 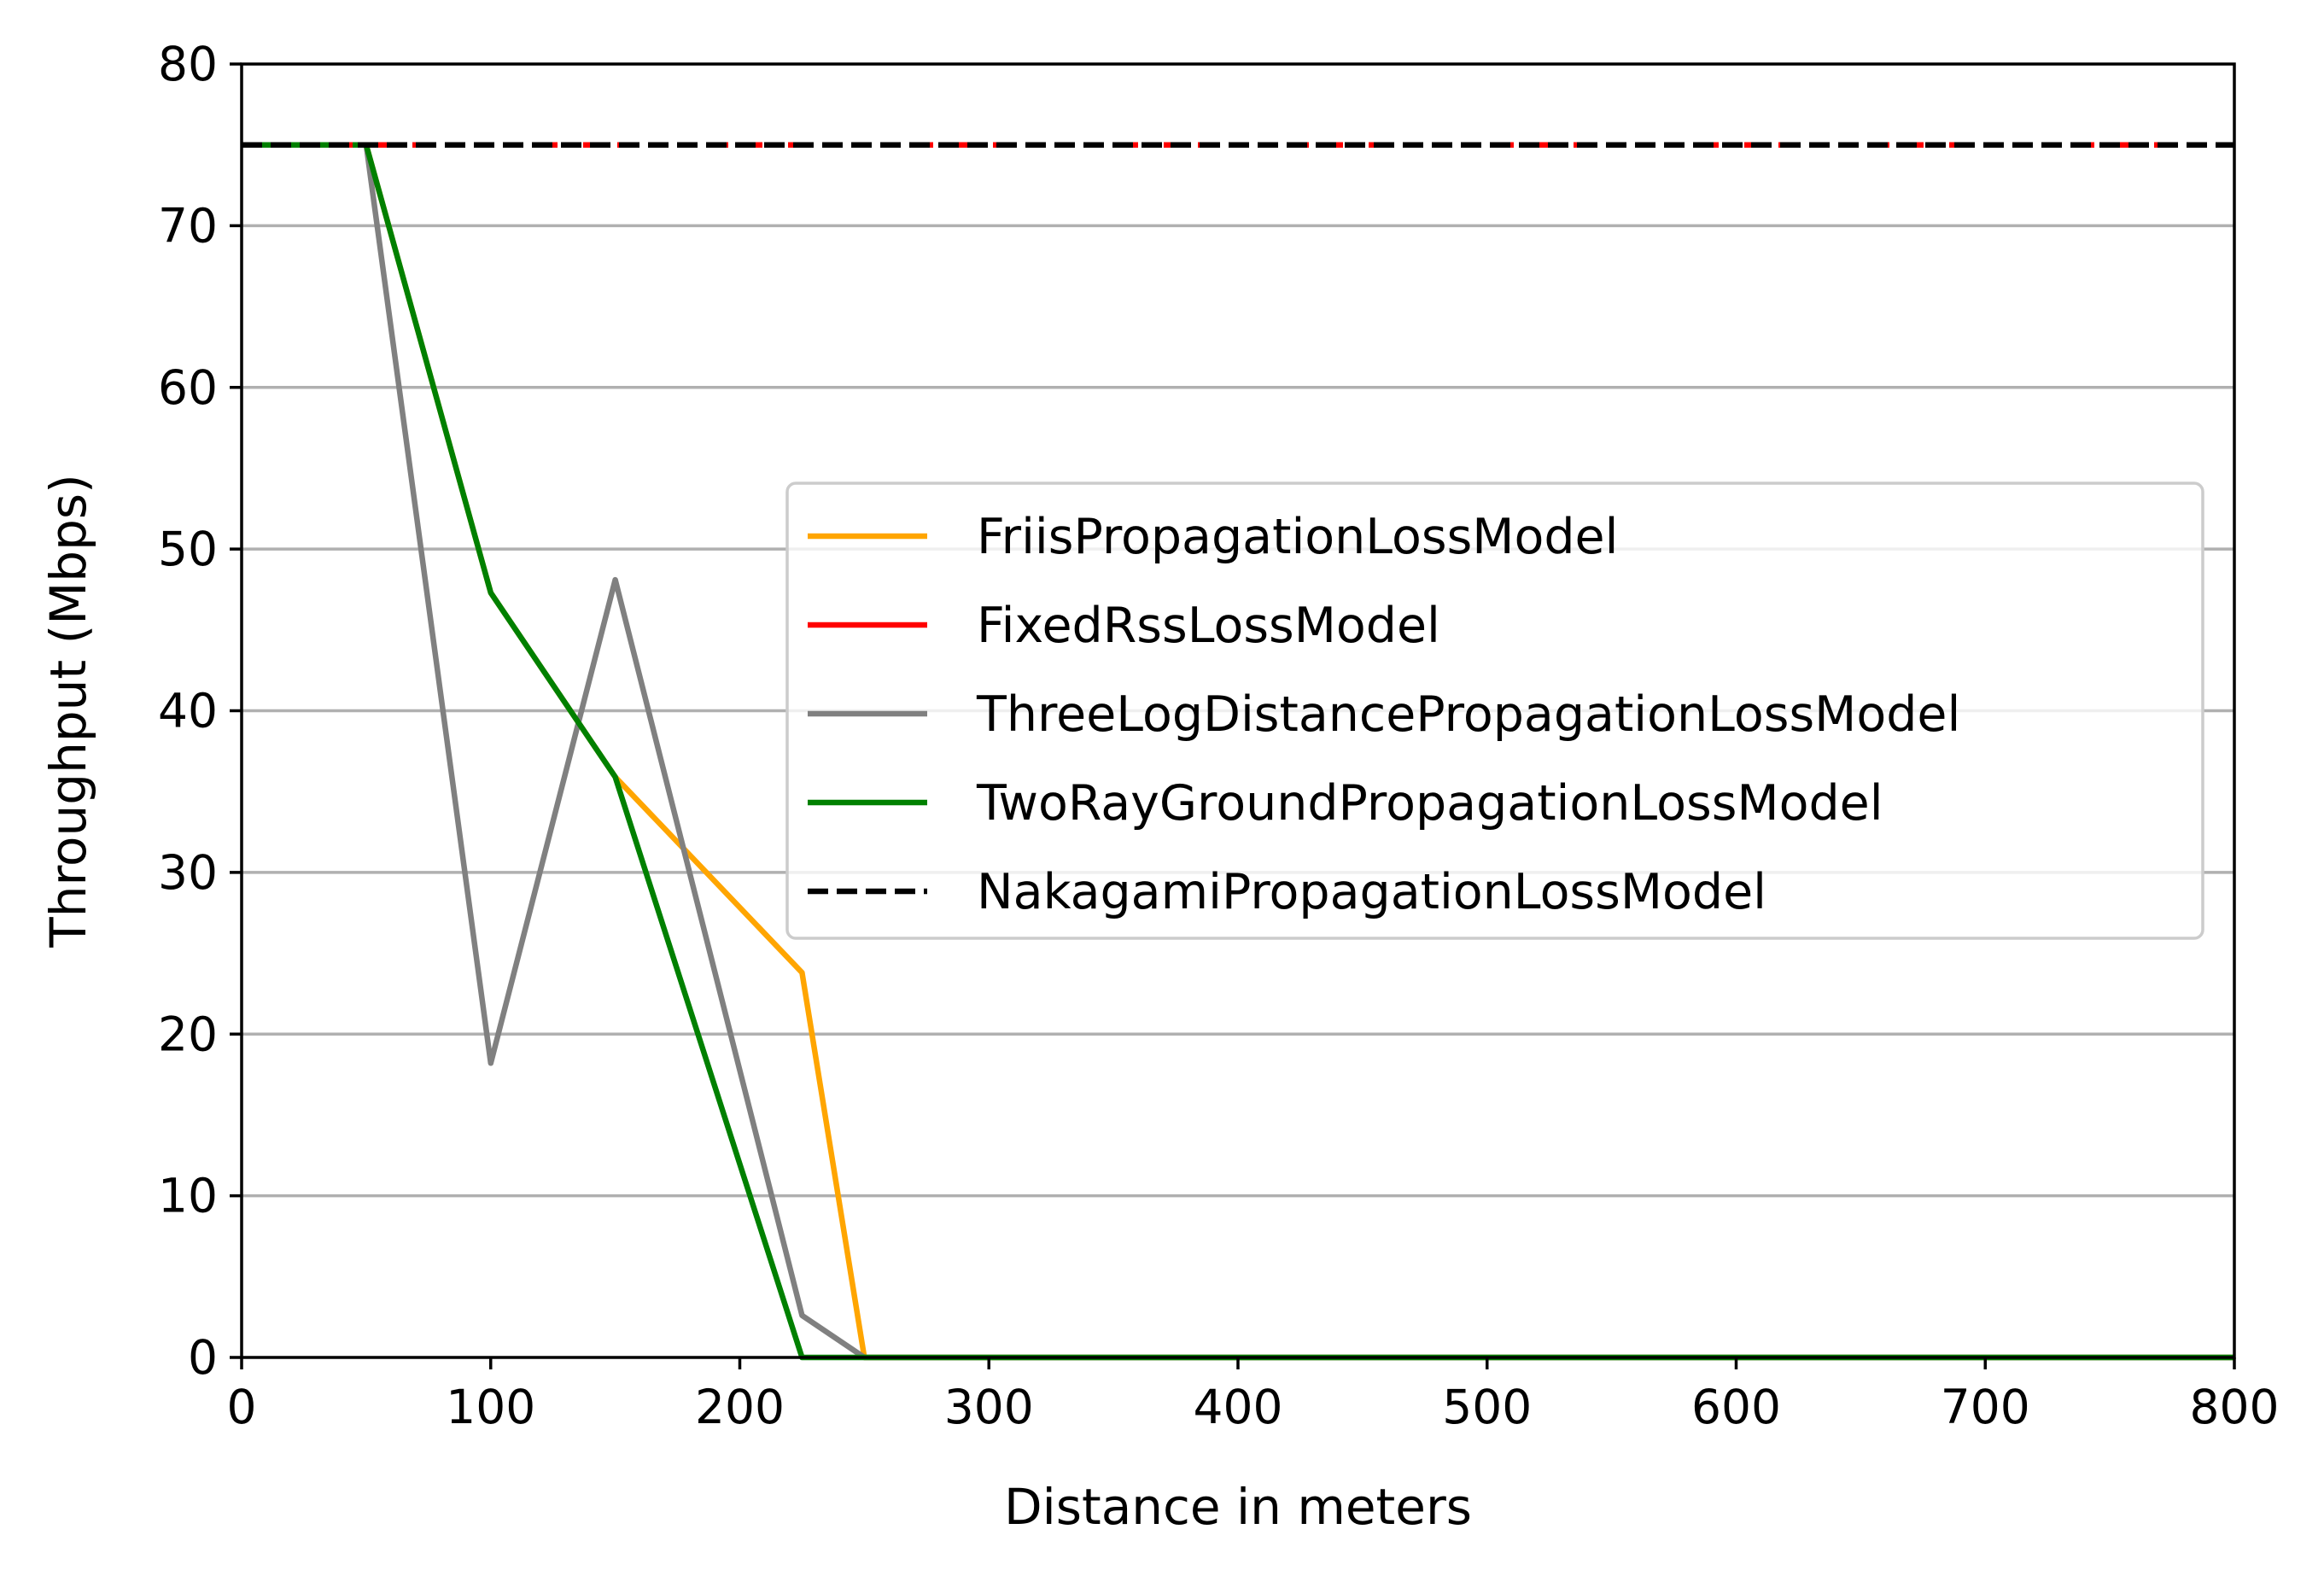 I want to click on y-tick-label: 50, so click(x=188, y=549).